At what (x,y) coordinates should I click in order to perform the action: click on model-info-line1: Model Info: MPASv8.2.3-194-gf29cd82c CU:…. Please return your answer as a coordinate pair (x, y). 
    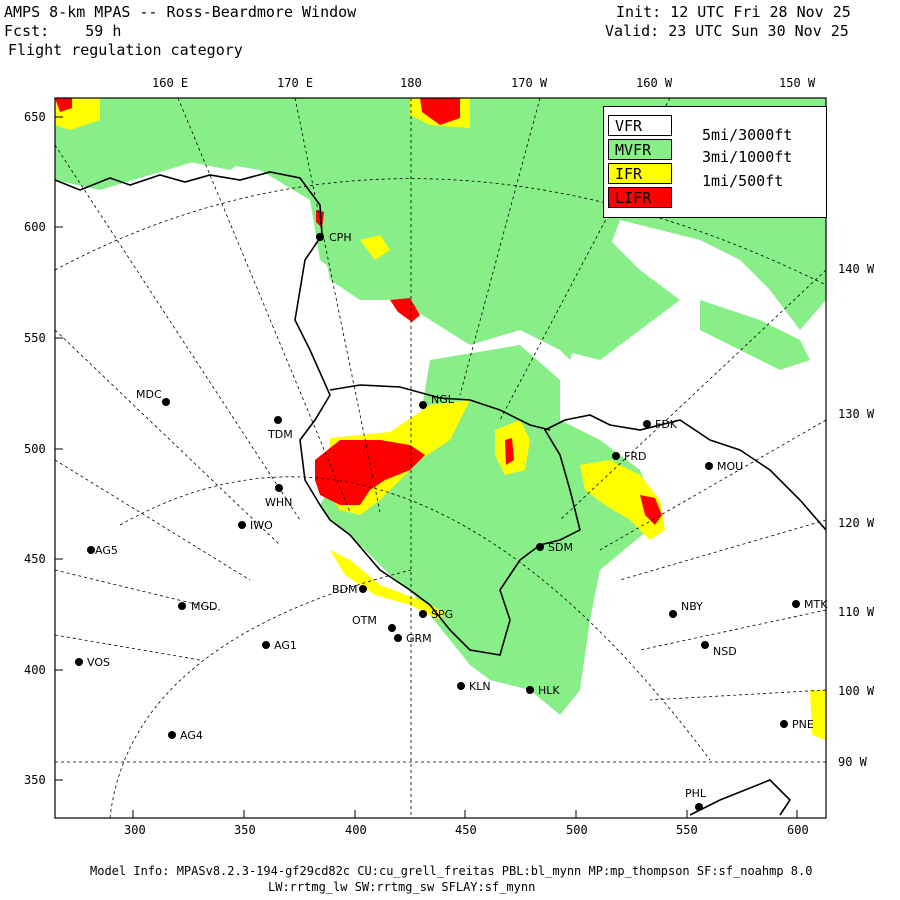
    Looking at the image, I should click on (451, 871).